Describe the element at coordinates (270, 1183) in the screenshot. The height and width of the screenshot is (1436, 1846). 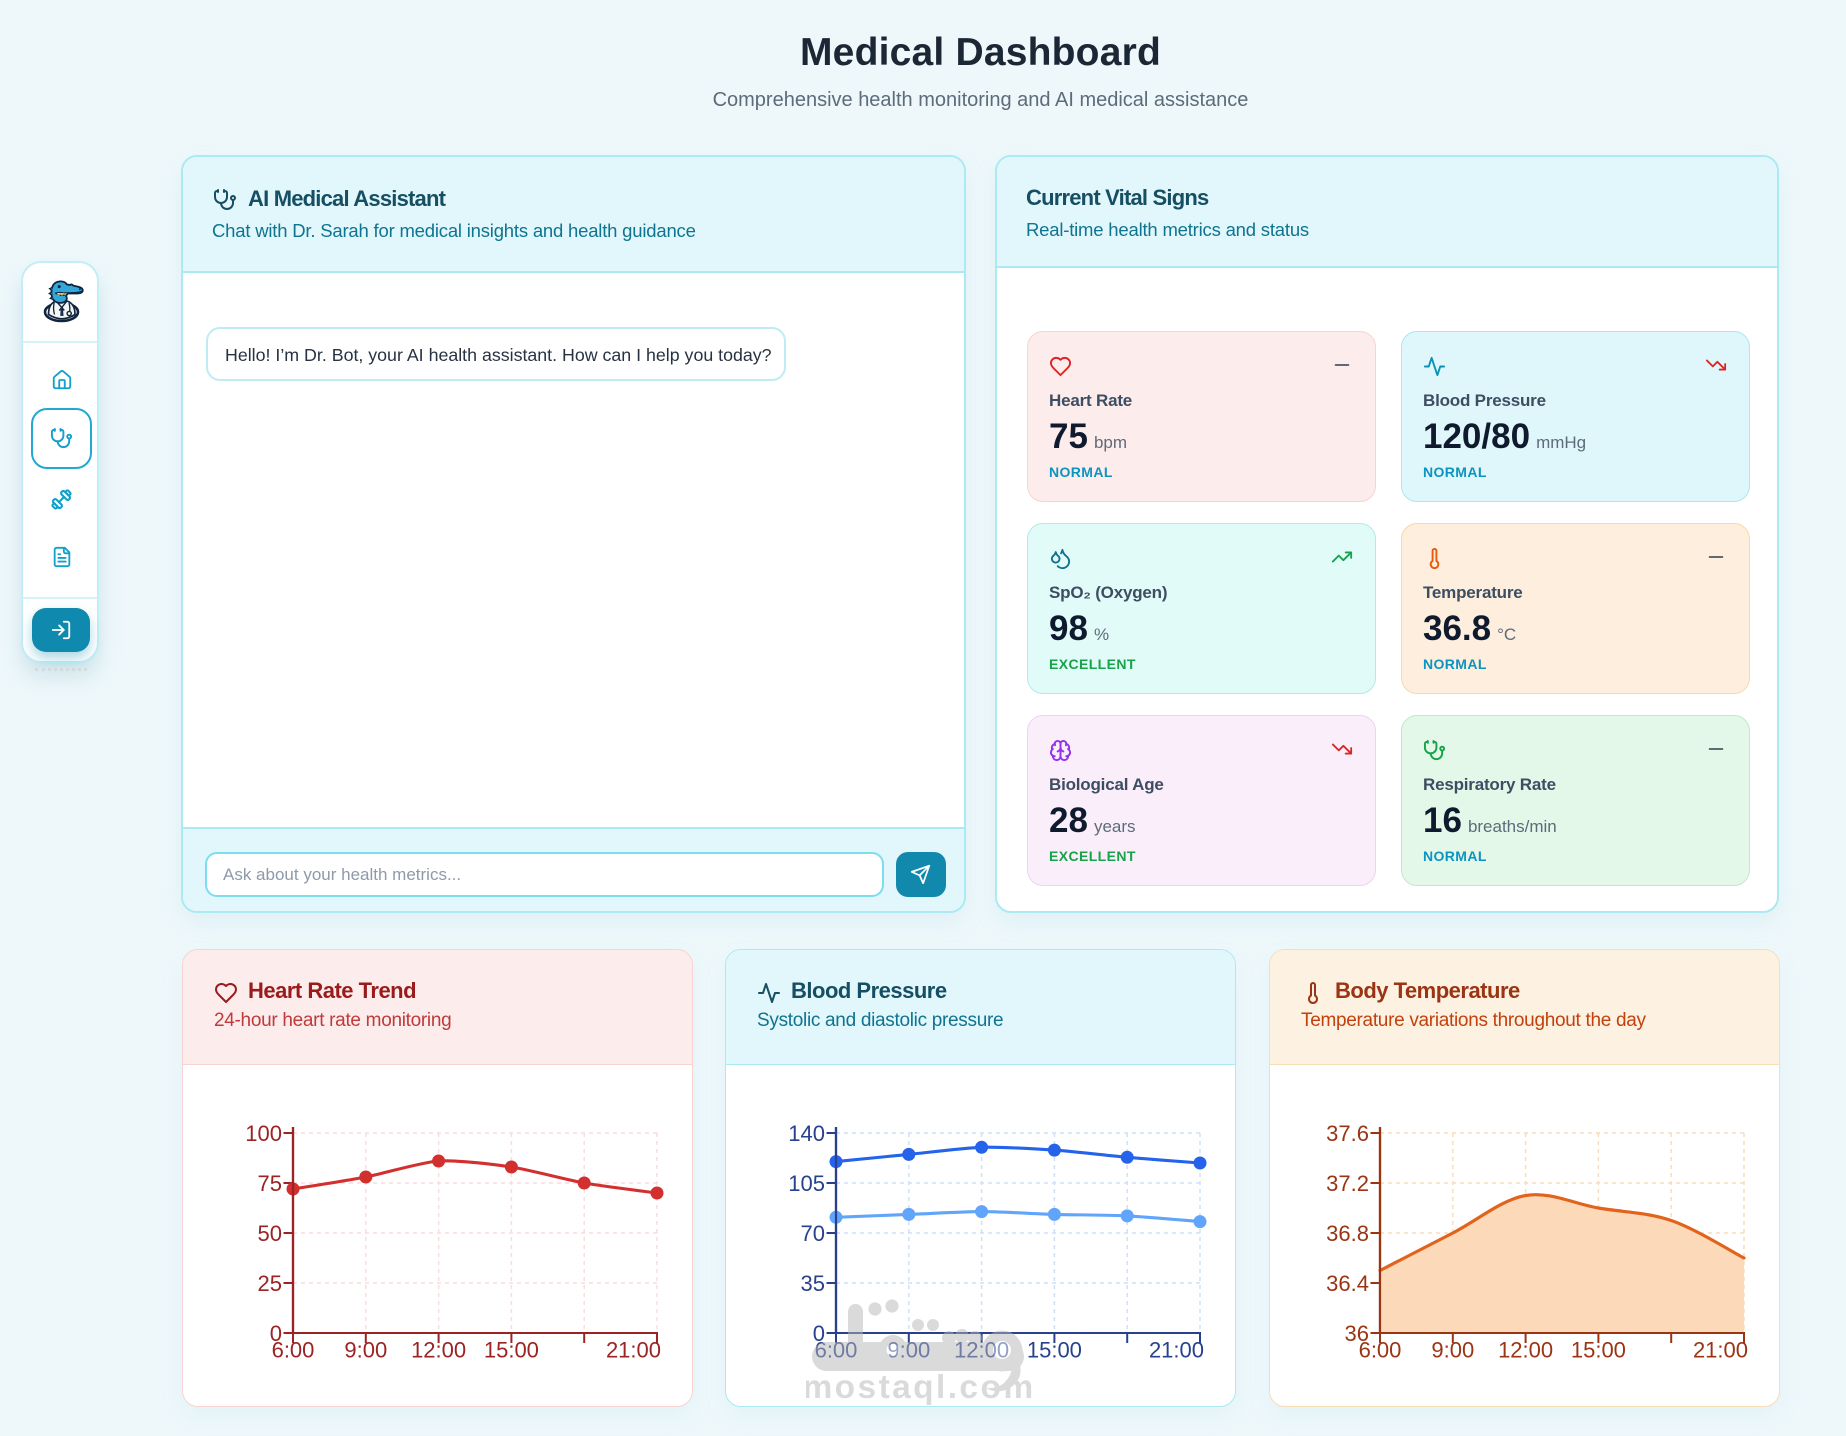
I see `svg-text: 75` at that location.